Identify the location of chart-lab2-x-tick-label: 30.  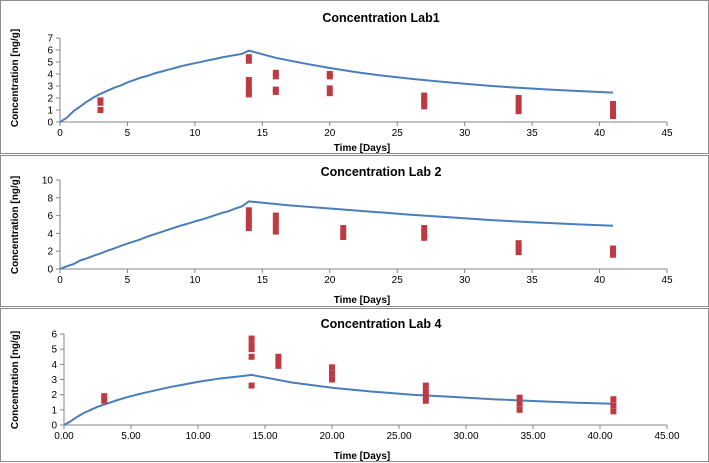
(465, 280).